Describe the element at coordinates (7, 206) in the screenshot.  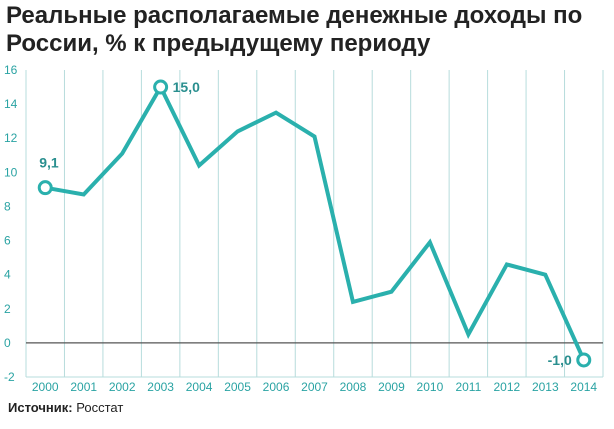
I see `y-tick-label: 8` at that location.